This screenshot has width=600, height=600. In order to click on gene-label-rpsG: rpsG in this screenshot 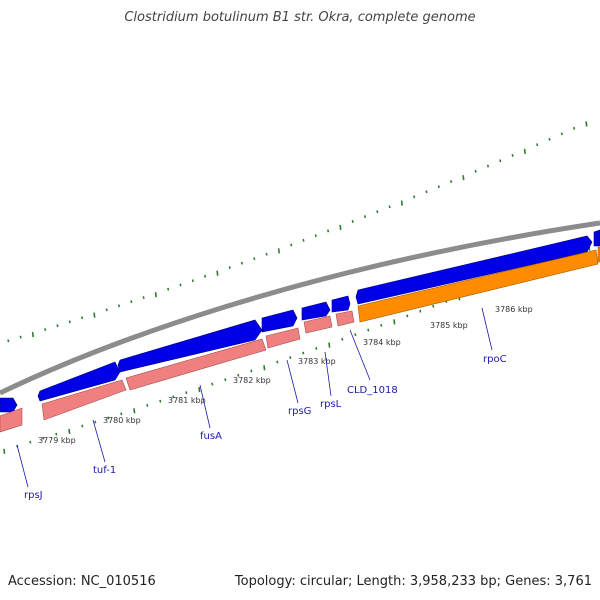, I will do `click(299, 411)`.